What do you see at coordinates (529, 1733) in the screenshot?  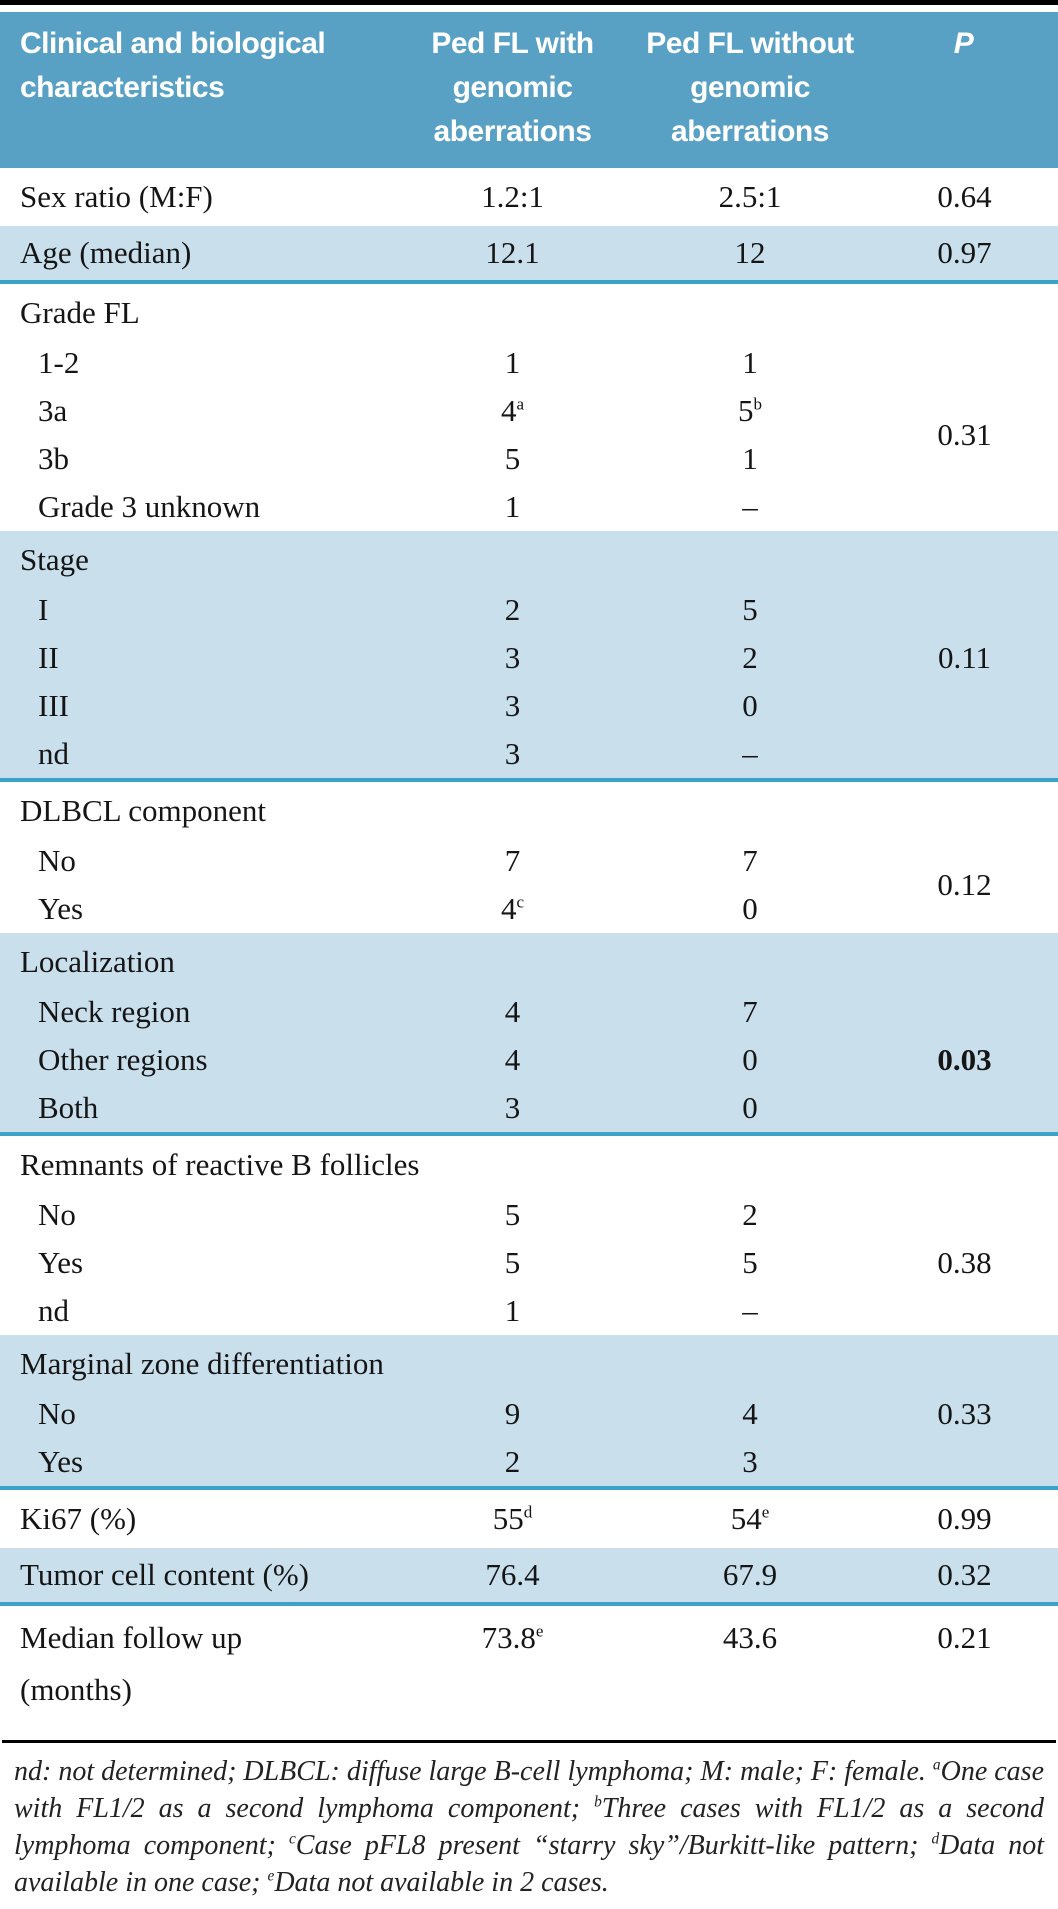 I see `footnote-gap` at bounding box center [529, 1733].